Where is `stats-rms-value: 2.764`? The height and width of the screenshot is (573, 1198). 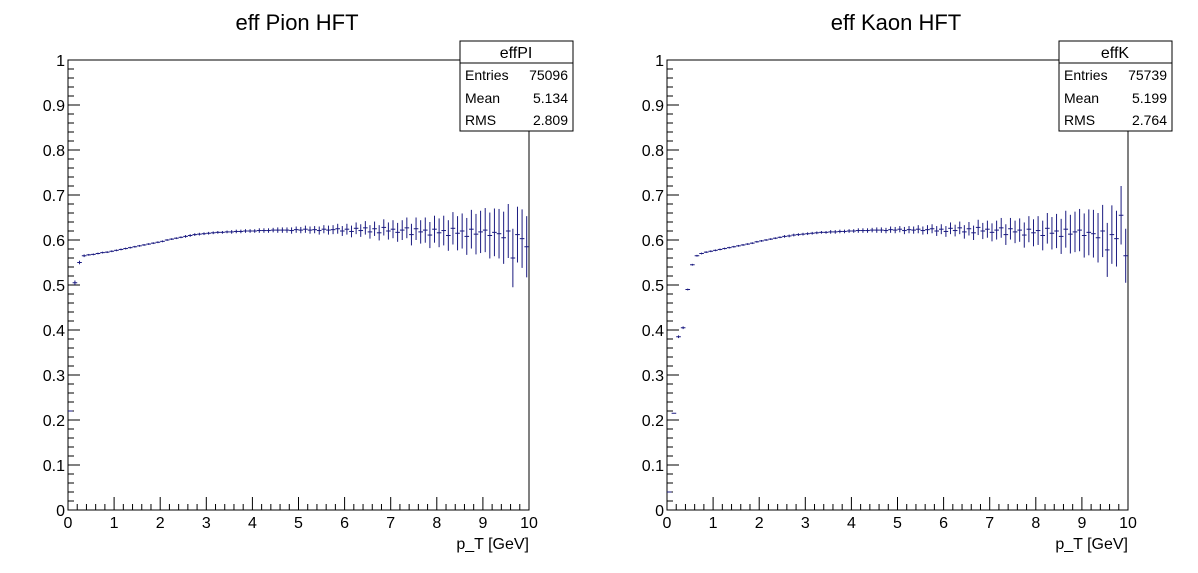 stats-rms-value: 2.764 is located at coordinates (1149, 120).